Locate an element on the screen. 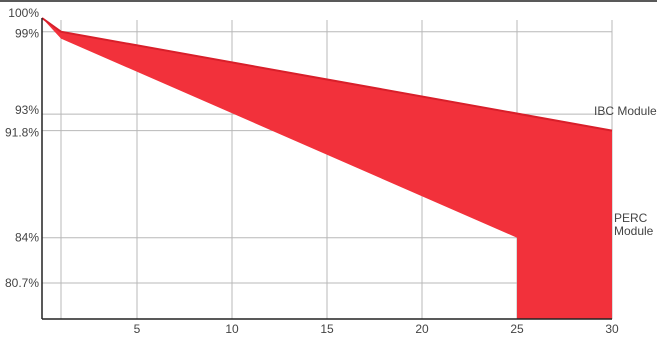 The width and height of the screenshot is (657, 338). y-tick-labels: 100% 99% 93% 91.8% 84% 80.7% is located at coordinates (22, 148).